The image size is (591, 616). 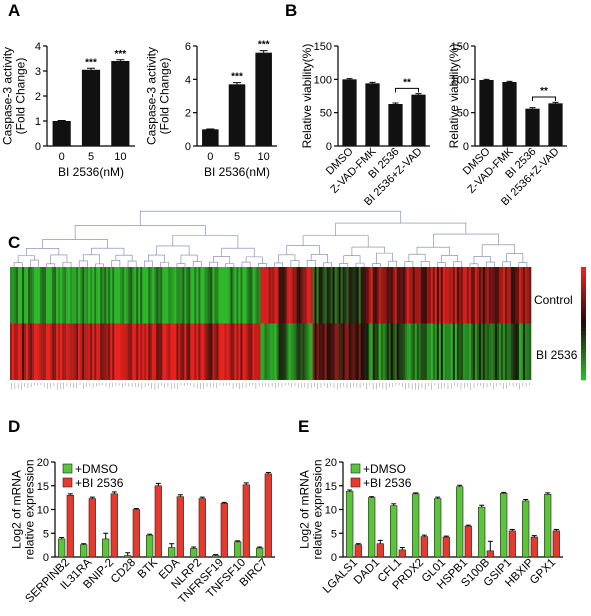 I want to click on bar-PRDX2-bi2536, so click(x=424, y=547).